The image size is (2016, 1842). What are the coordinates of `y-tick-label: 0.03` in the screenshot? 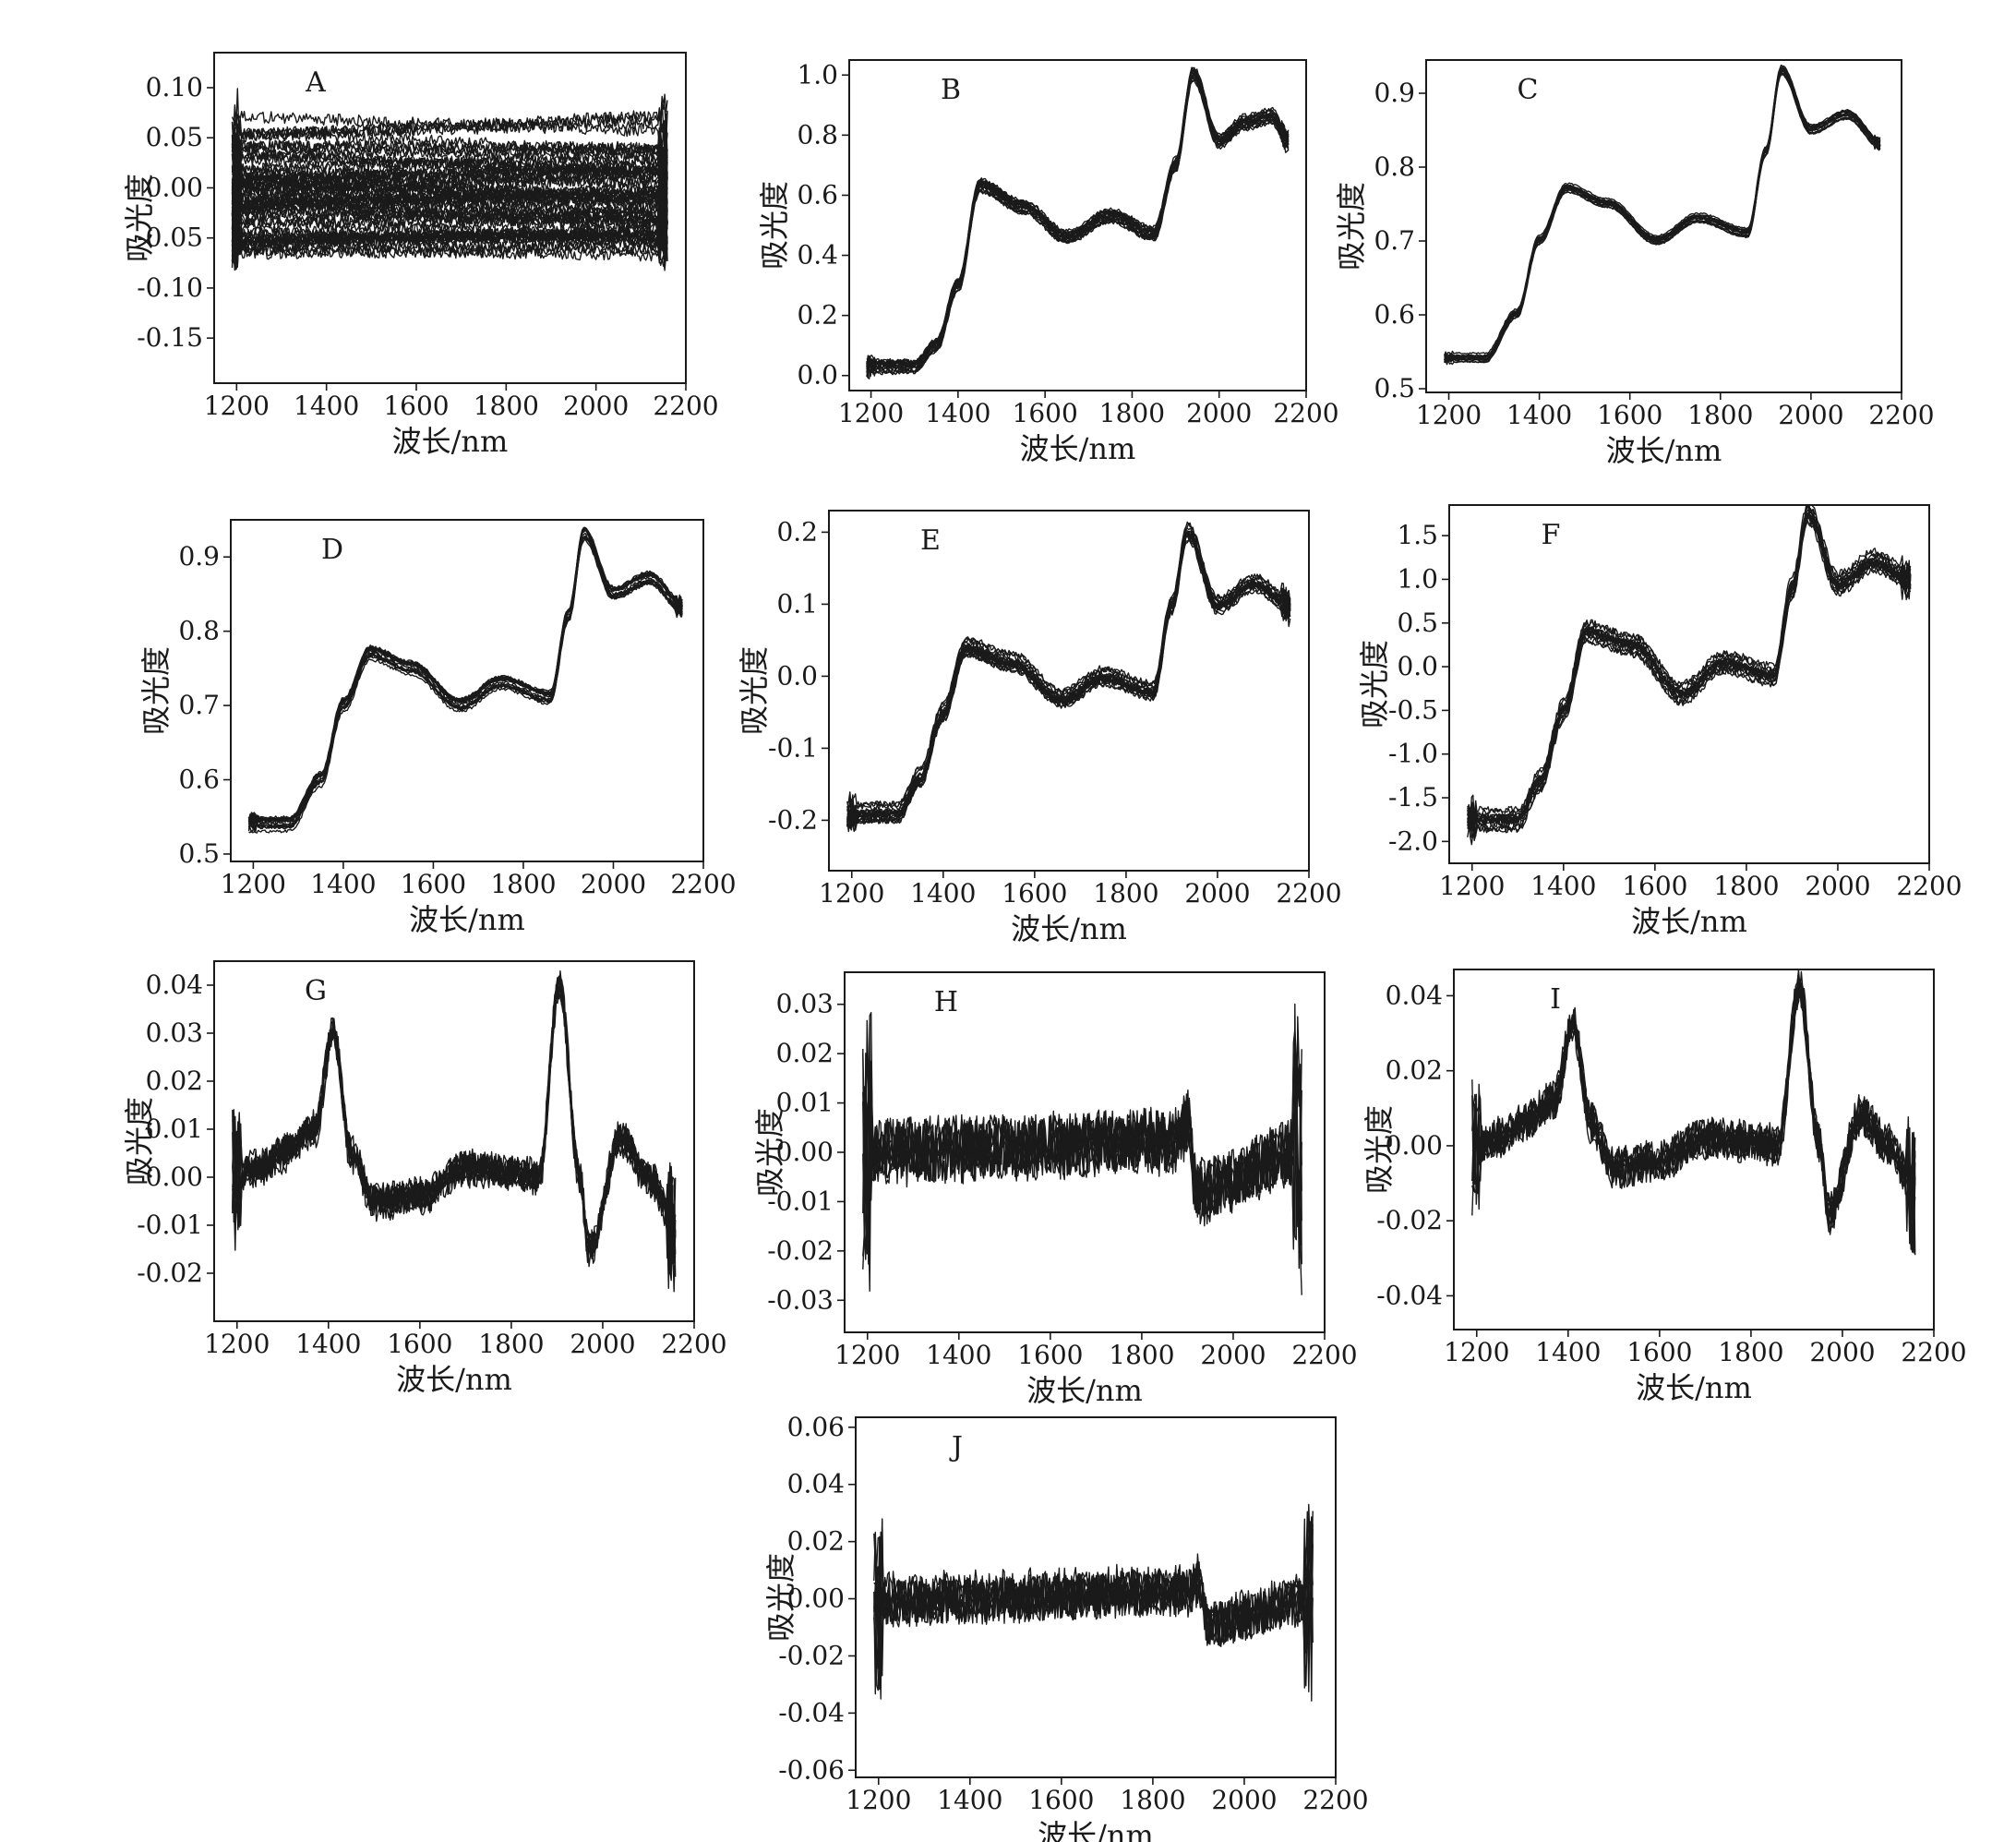 It's located at (805, 1004).